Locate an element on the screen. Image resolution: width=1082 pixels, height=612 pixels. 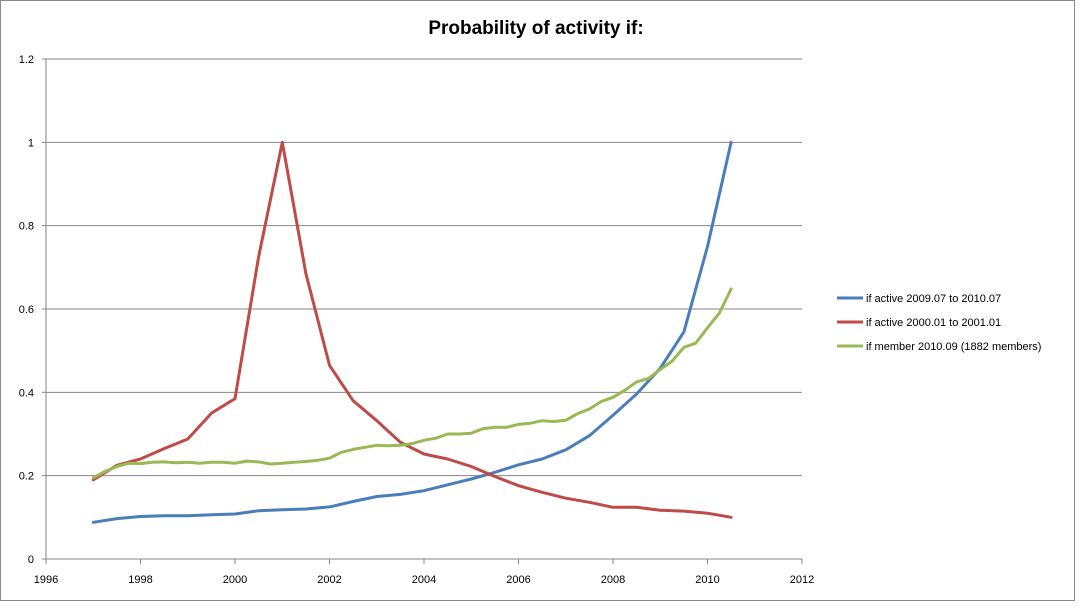
x-tick-label: 2004 is located at coordinates (424, 580).